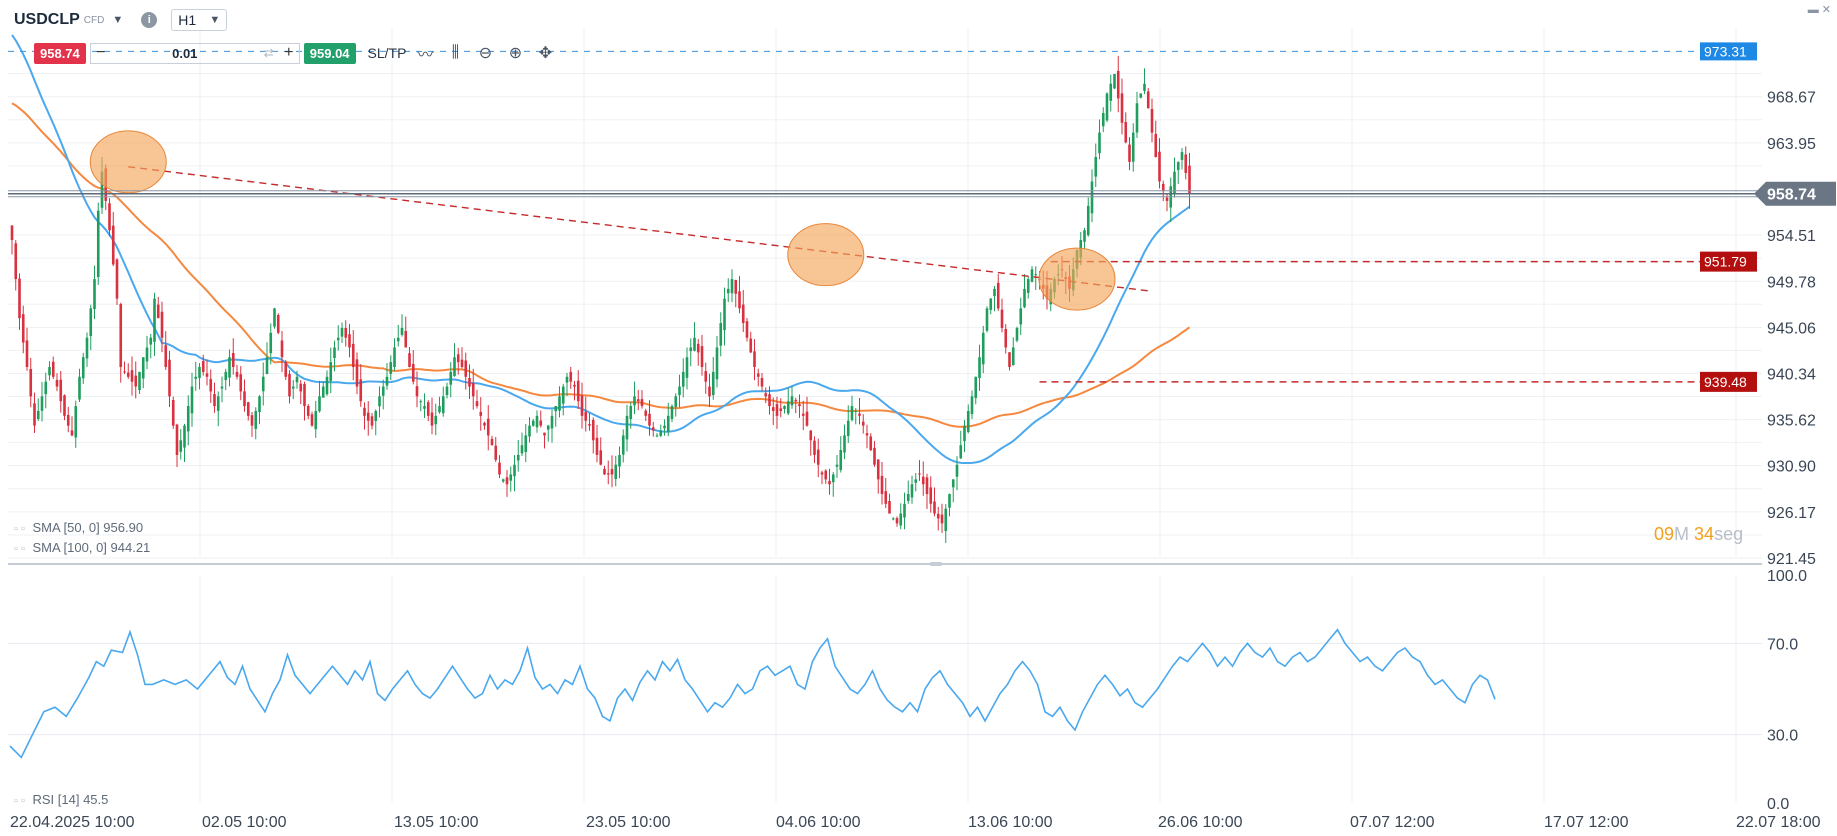 Image resolution: width=1837 pixels, height=836 pixels. I want to click on info-icon: i, so click(149, 20).